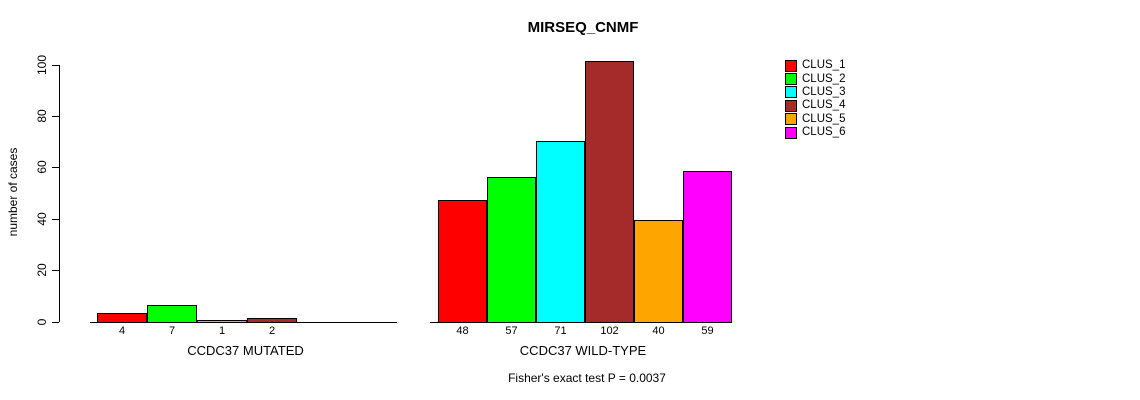  I want to click on bar-value-label: 4, so click(122, 331).